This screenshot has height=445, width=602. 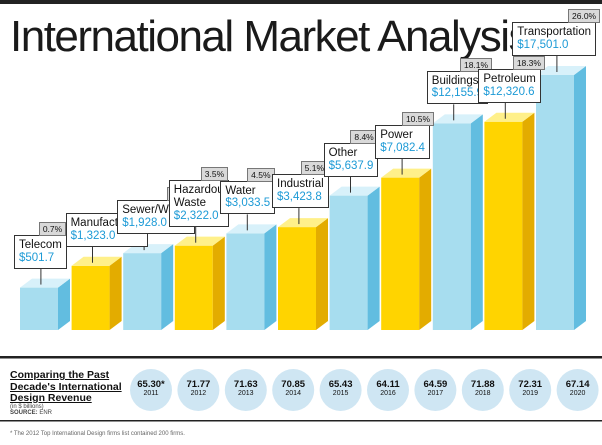 I want to click on revenue-value: 65.43, so click(x=340, y=384).